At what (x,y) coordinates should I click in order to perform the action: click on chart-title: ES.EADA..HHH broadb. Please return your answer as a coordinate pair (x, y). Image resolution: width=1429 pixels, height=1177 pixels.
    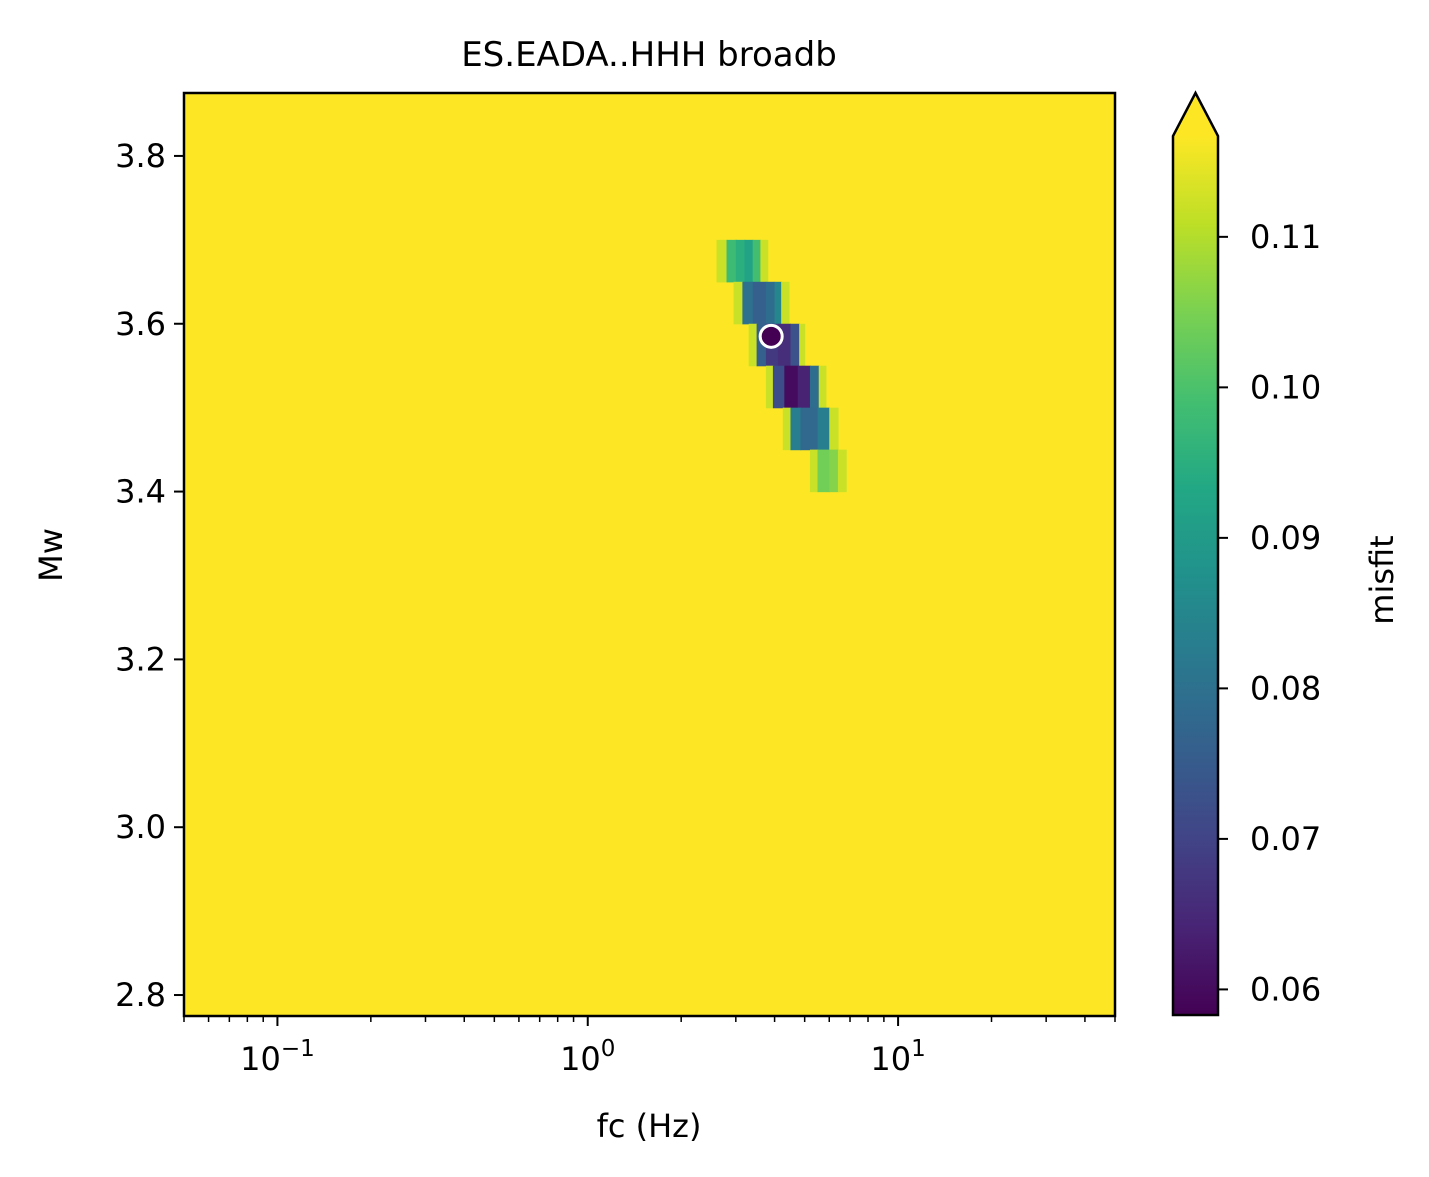
    Looking at the image, I should click on (649, 55).